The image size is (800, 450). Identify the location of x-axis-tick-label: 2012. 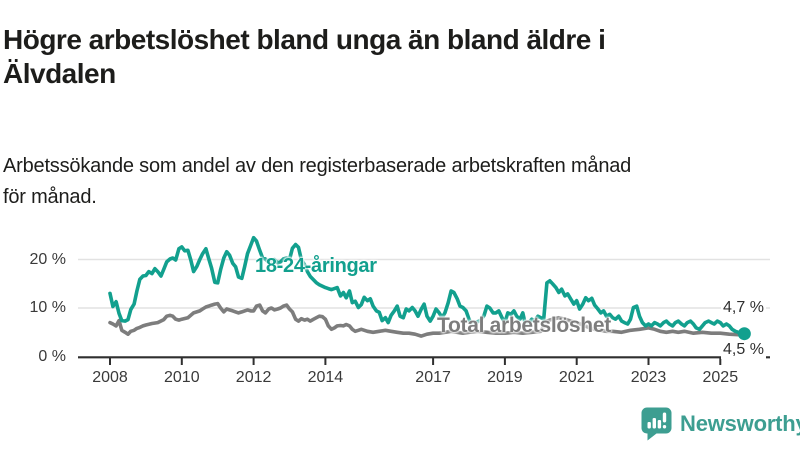
(253, 377).